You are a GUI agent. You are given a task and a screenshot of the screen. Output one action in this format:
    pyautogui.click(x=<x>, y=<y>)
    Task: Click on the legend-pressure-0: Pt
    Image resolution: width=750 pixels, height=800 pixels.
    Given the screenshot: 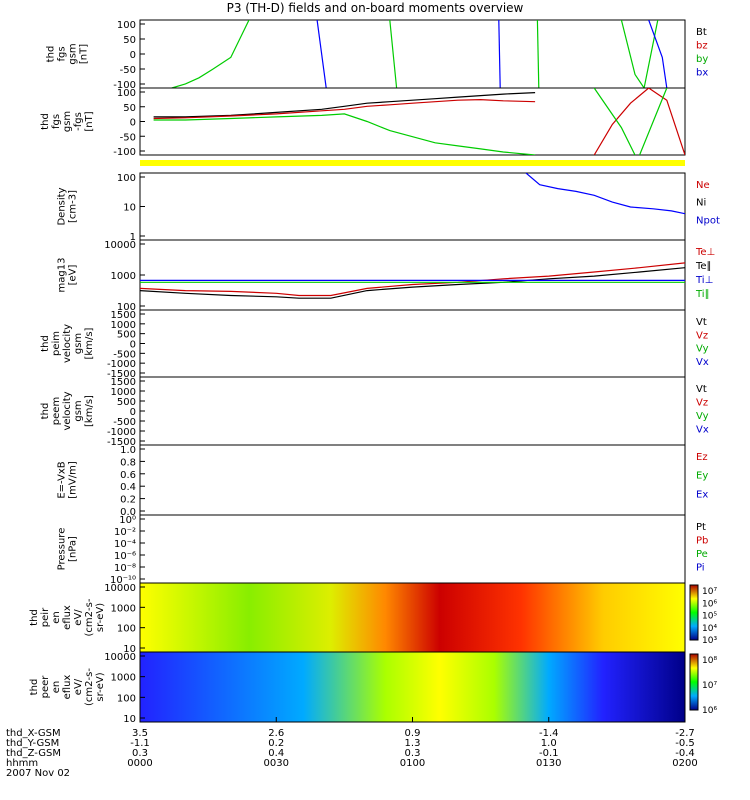 What is the action you would take?
    pyautogui.click(x=701, y=527)
    